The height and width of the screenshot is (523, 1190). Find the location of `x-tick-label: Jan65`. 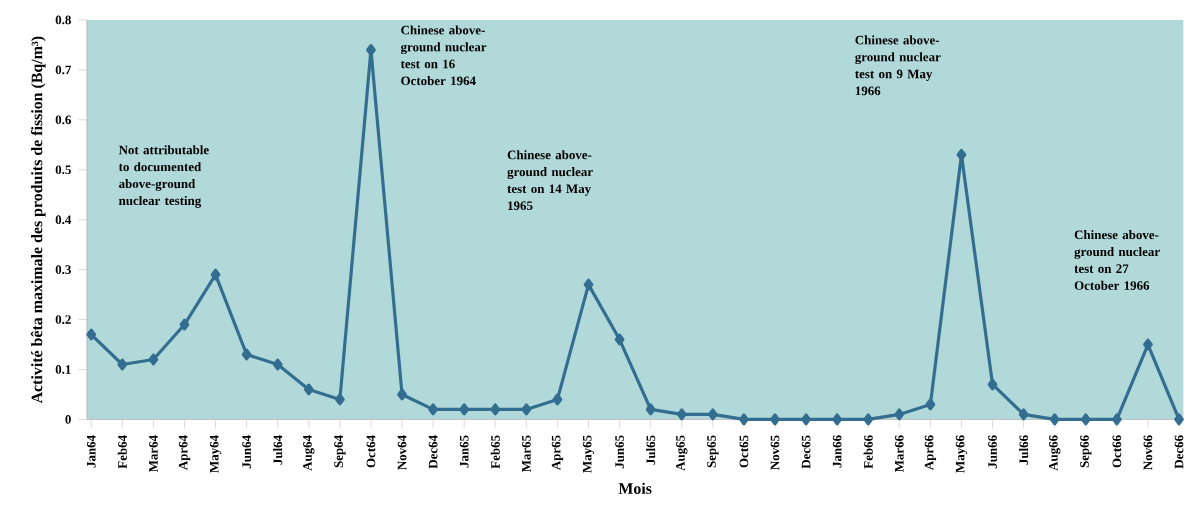

x-tick-label: Jan65 is located at coordinates (464, 451).